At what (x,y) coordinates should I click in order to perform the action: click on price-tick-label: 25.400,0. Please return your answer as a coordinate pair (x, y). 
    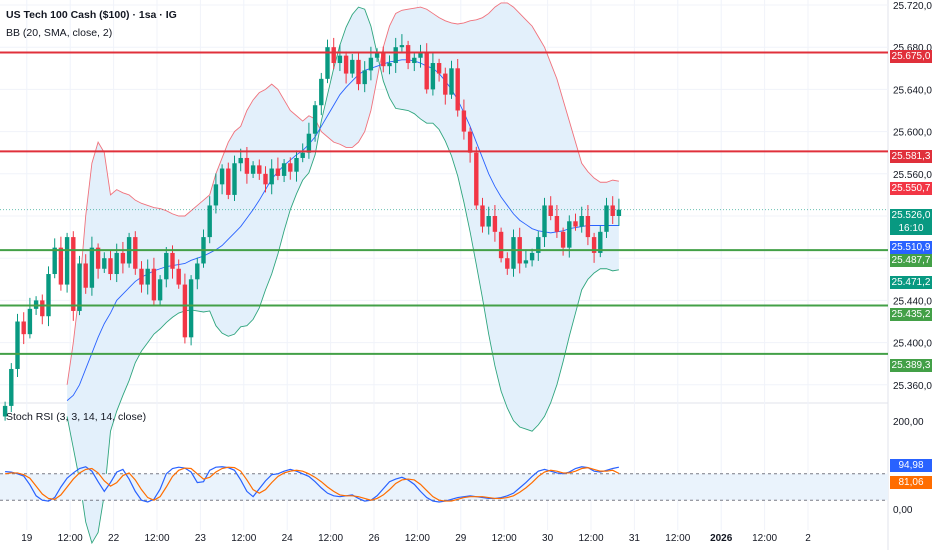
    Looking at the image, I should click on (912, 344).